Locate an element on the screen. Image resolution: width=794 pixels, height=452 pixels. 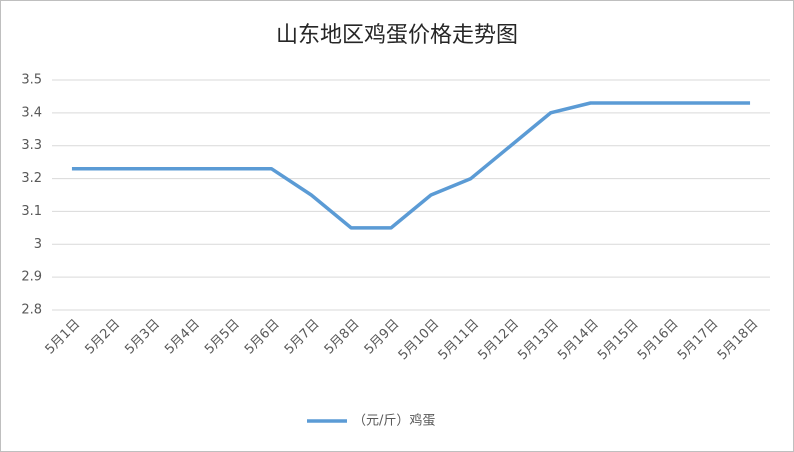
y-tick-label: 3.5 is located at coordinates (31, 80).